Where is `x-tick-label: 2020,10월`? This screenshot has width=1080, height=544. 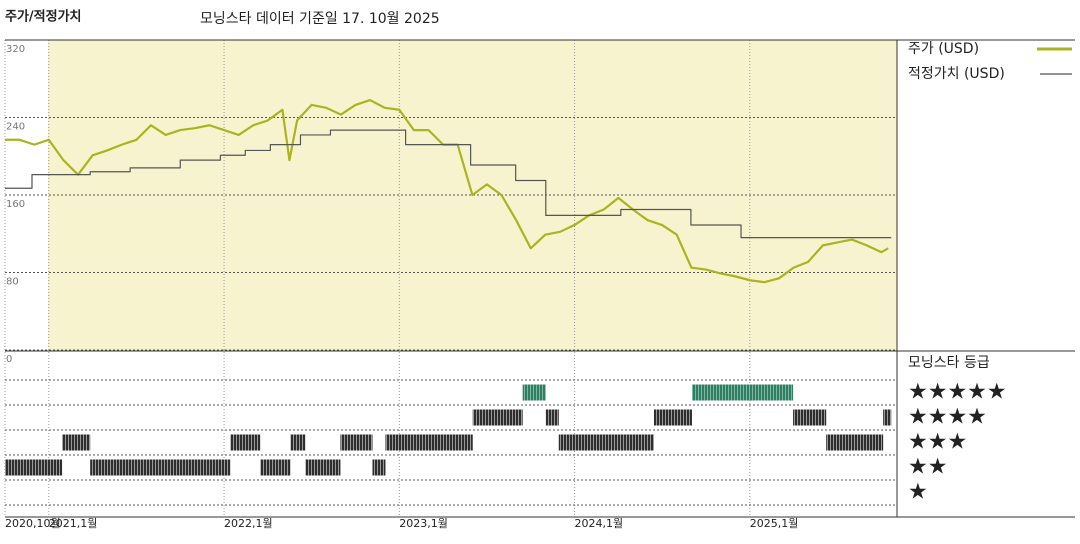 x-tick-label: 2020,10월 is located at coordinates (33, 523).